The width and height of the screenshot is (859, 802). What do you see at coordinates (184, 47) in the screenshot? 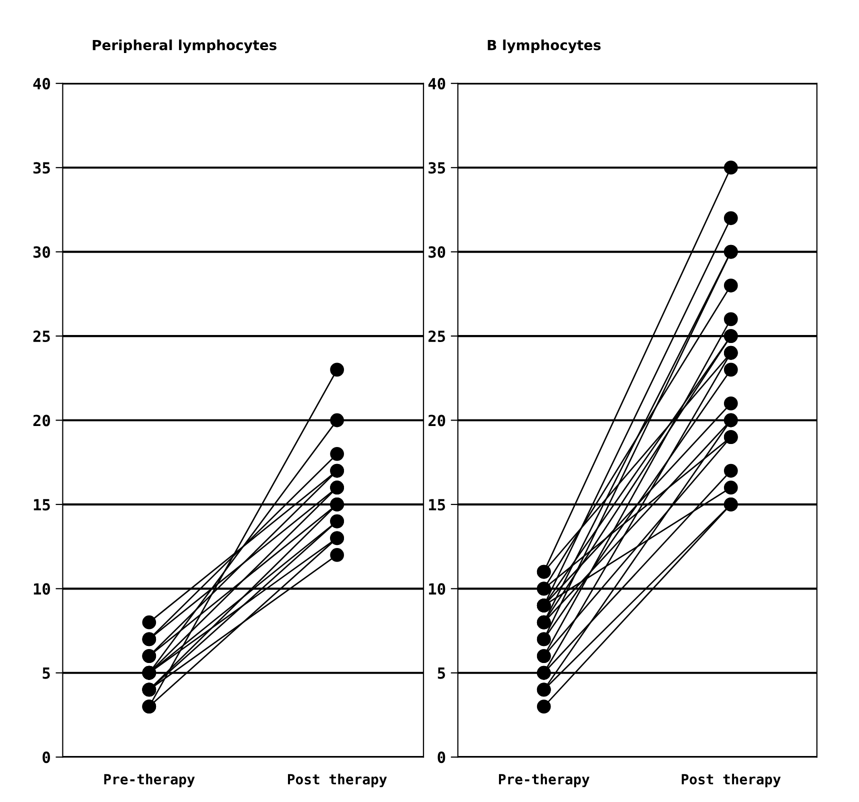
I see `chart-title: Peripheral lymphocytes` at bounding box center [184, 47].